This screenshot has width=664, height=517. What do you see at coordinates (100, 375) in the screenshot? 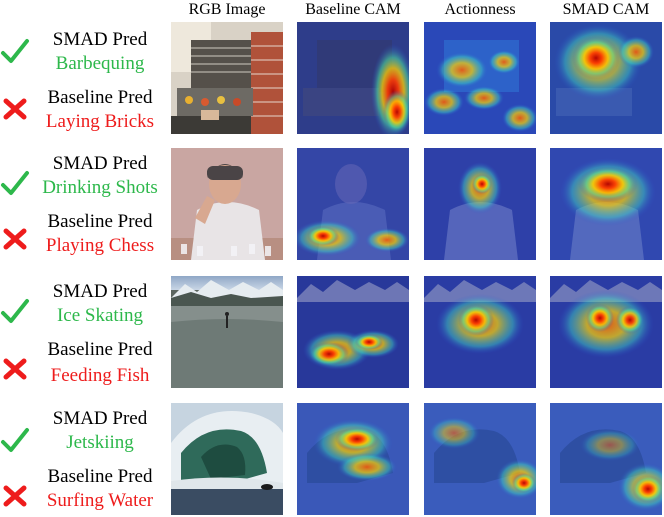
I see `baseline-pred-value: Feeding Fish` at bounding box center [100, 375].